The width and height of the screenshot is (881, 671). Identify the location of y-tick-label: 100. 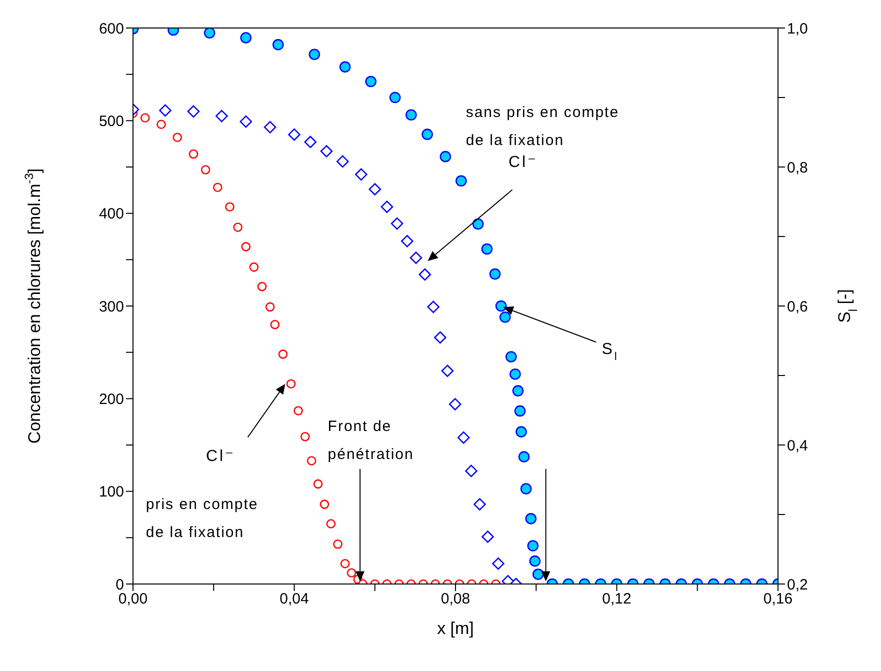
(111, 492).